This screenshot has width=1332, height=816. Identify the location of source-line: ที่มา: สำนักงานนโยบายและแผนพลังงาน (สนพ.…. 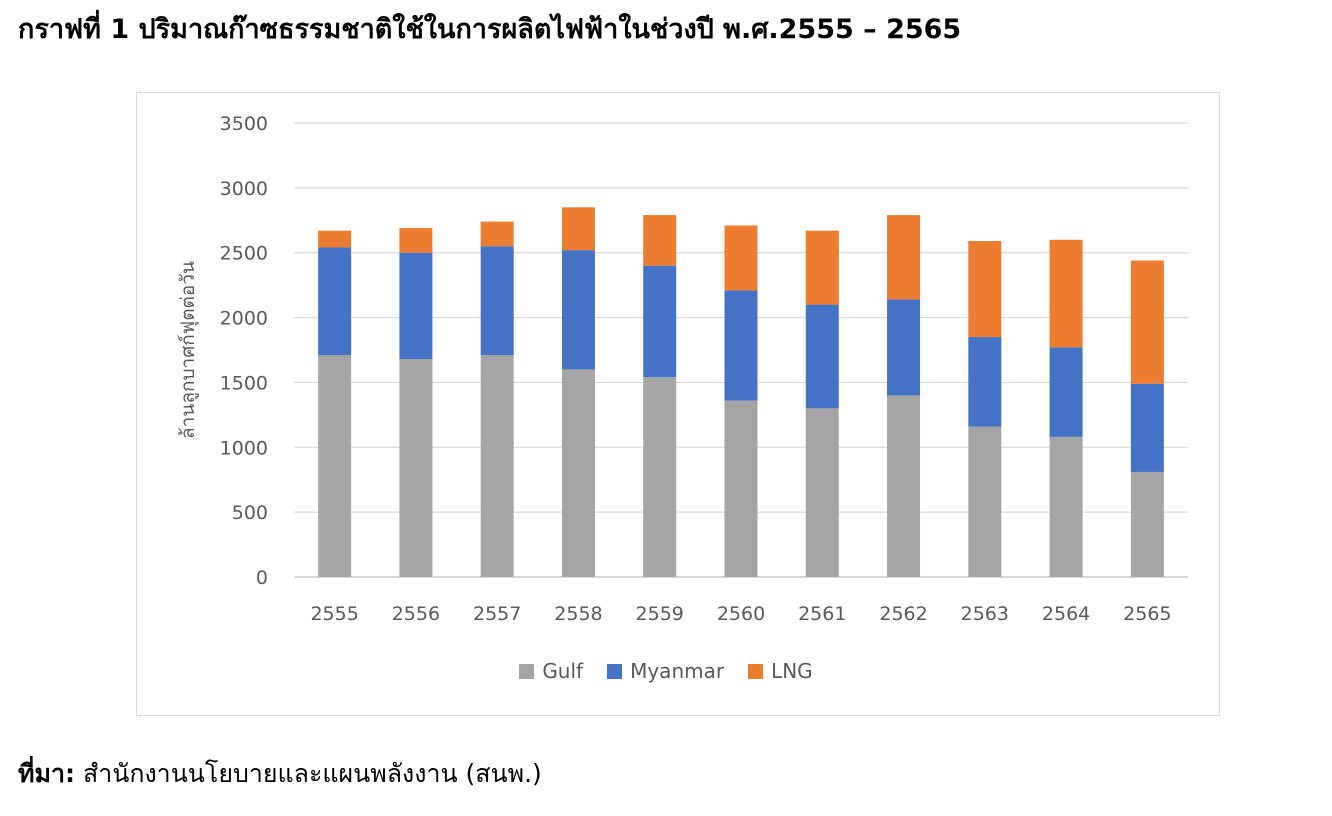
(280, 774).